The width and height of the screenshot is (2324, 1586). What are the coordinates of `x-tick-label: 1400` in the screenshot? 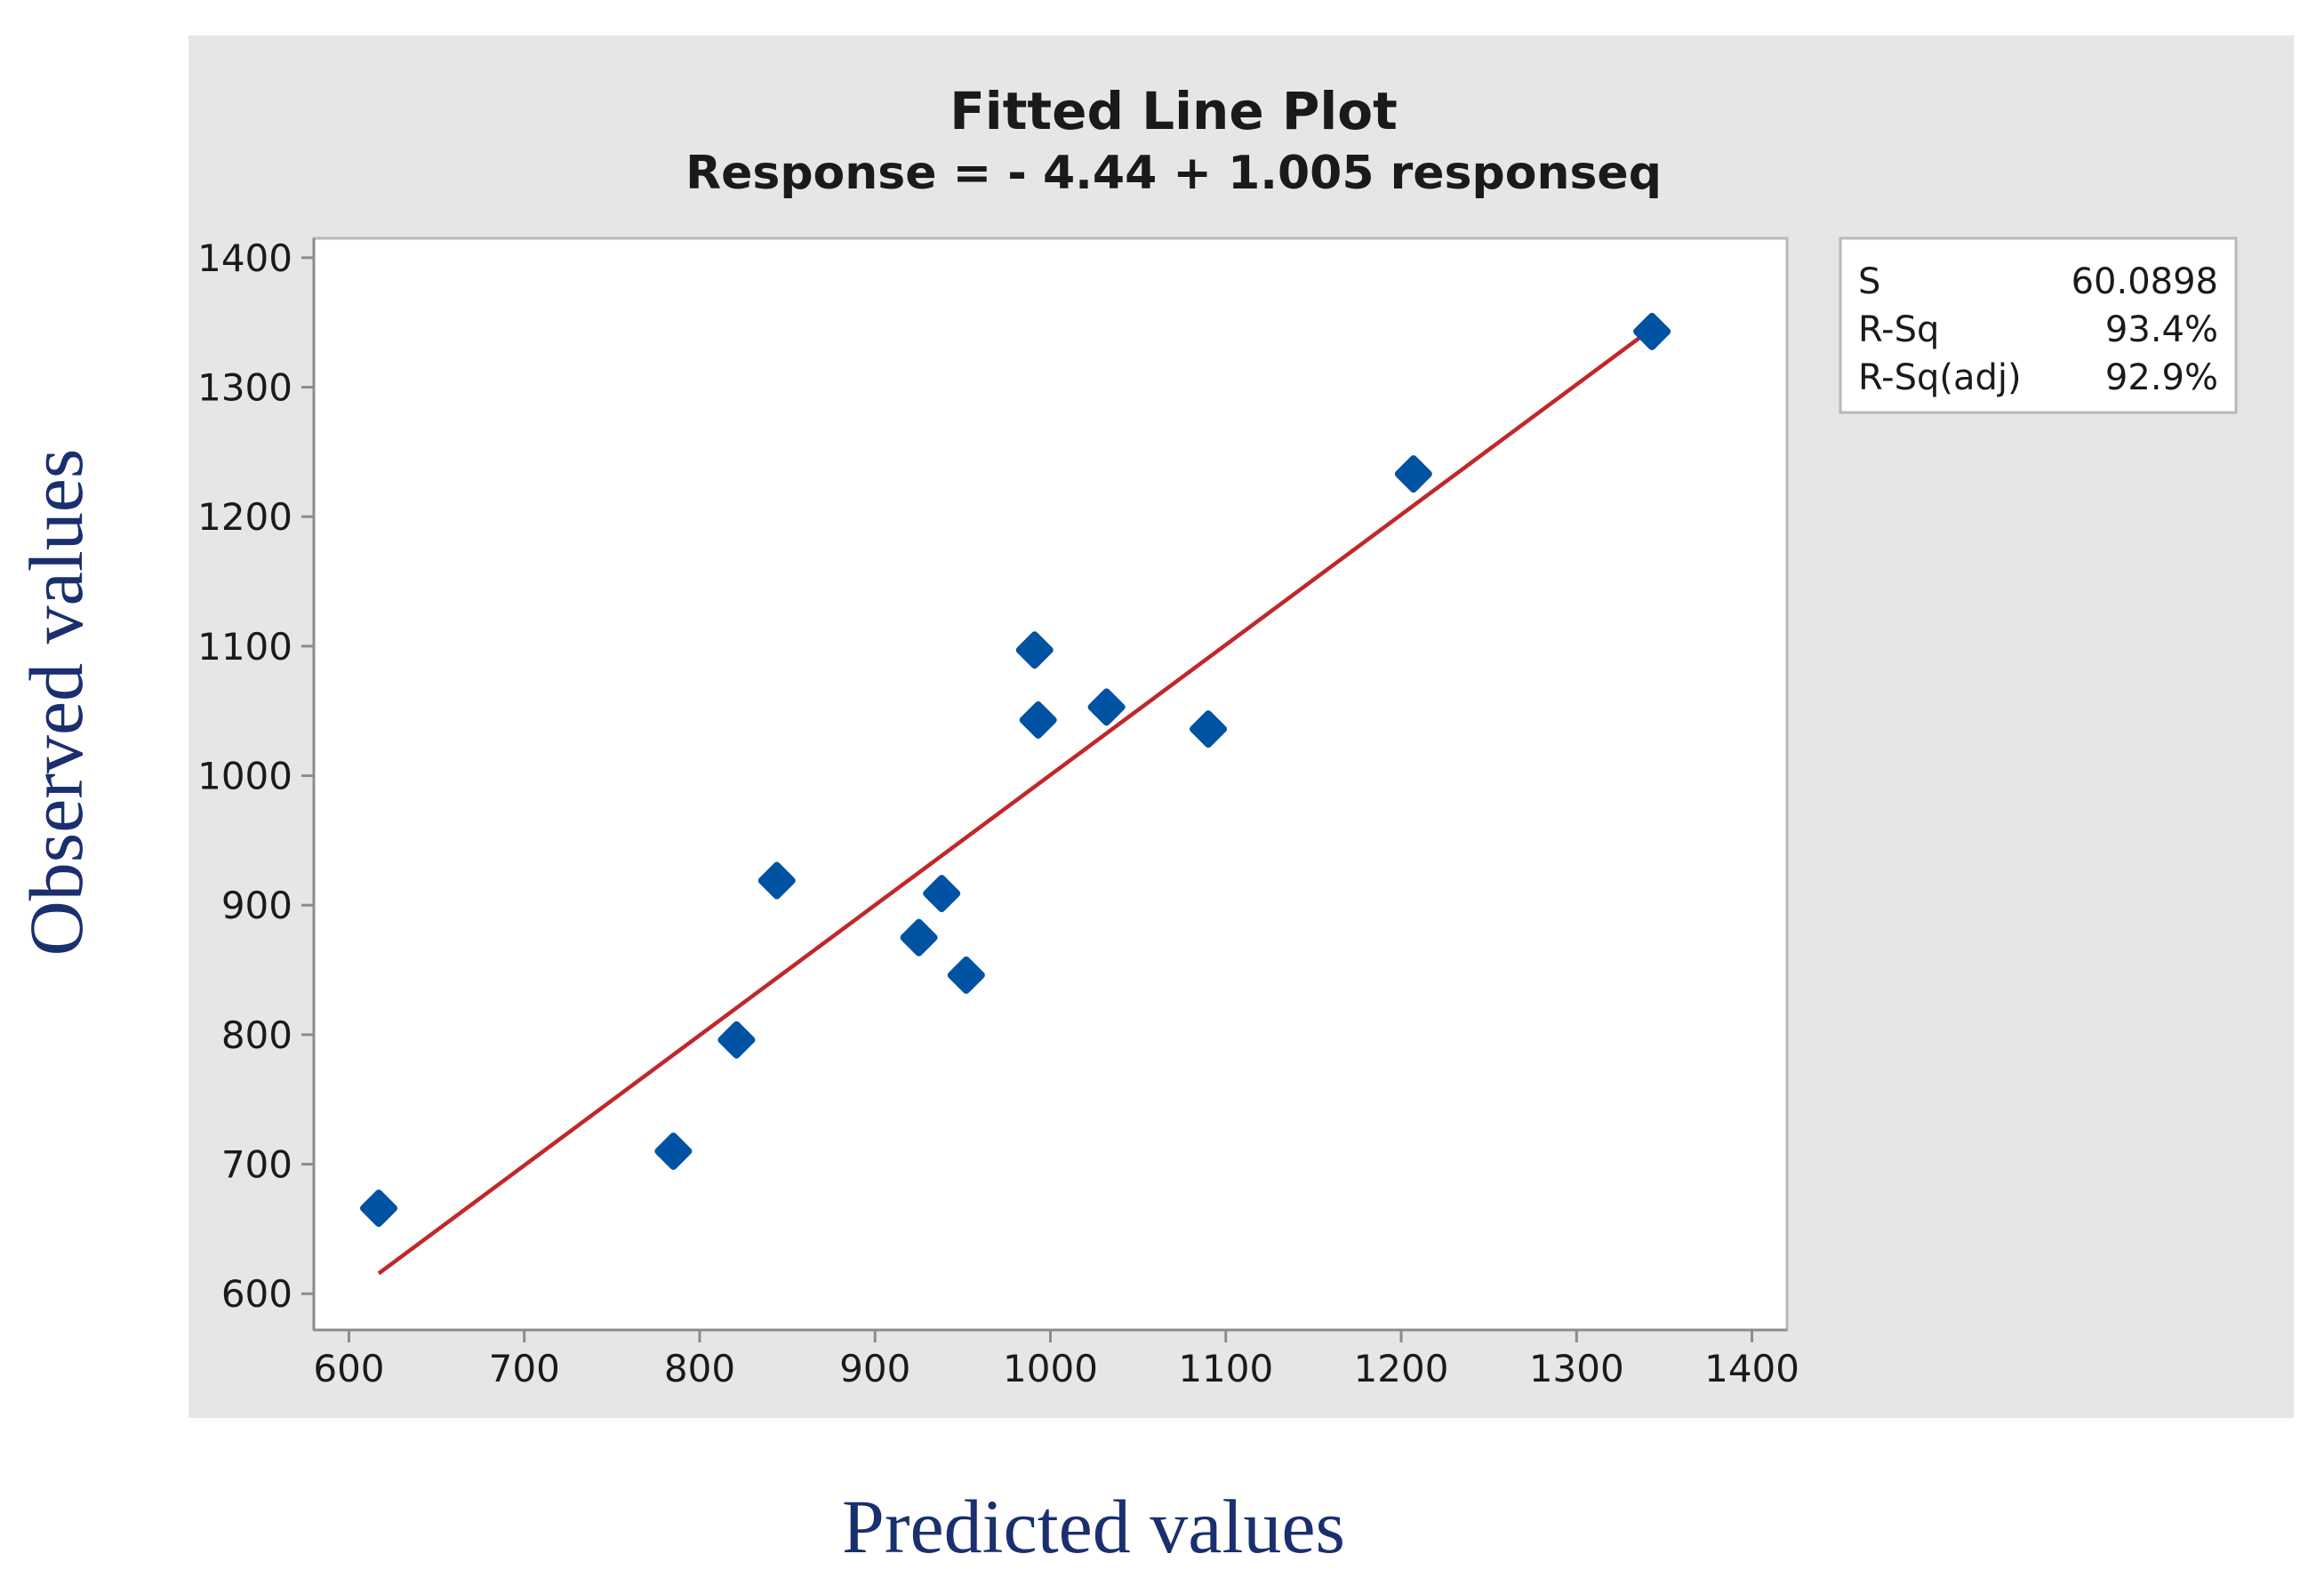 It's located at (1751, 1368).